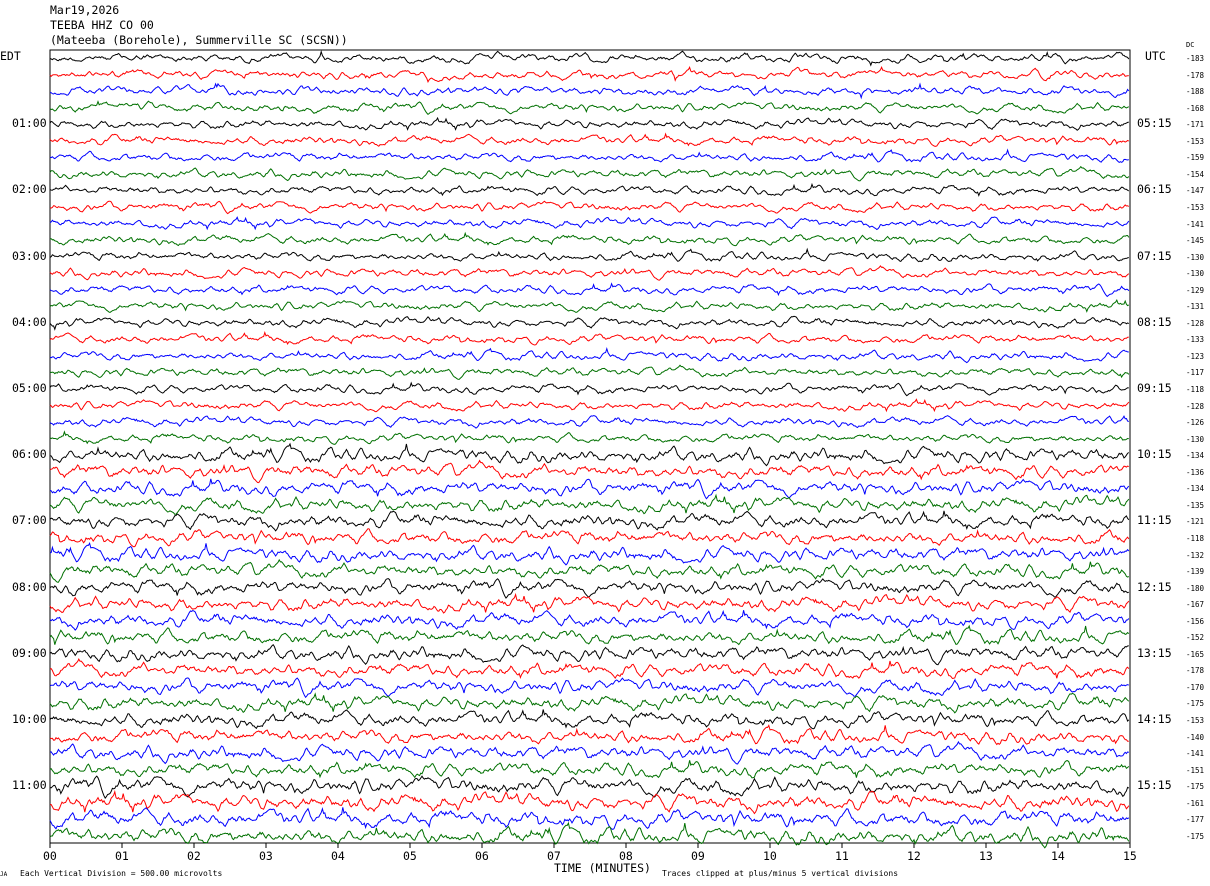 The width and height of the screenshot is (1210, 886). What do you see at coordinates (1195, 505) in the screenshot?
I see `dc-offset-label: -135` at bounding box center [1195, 505].